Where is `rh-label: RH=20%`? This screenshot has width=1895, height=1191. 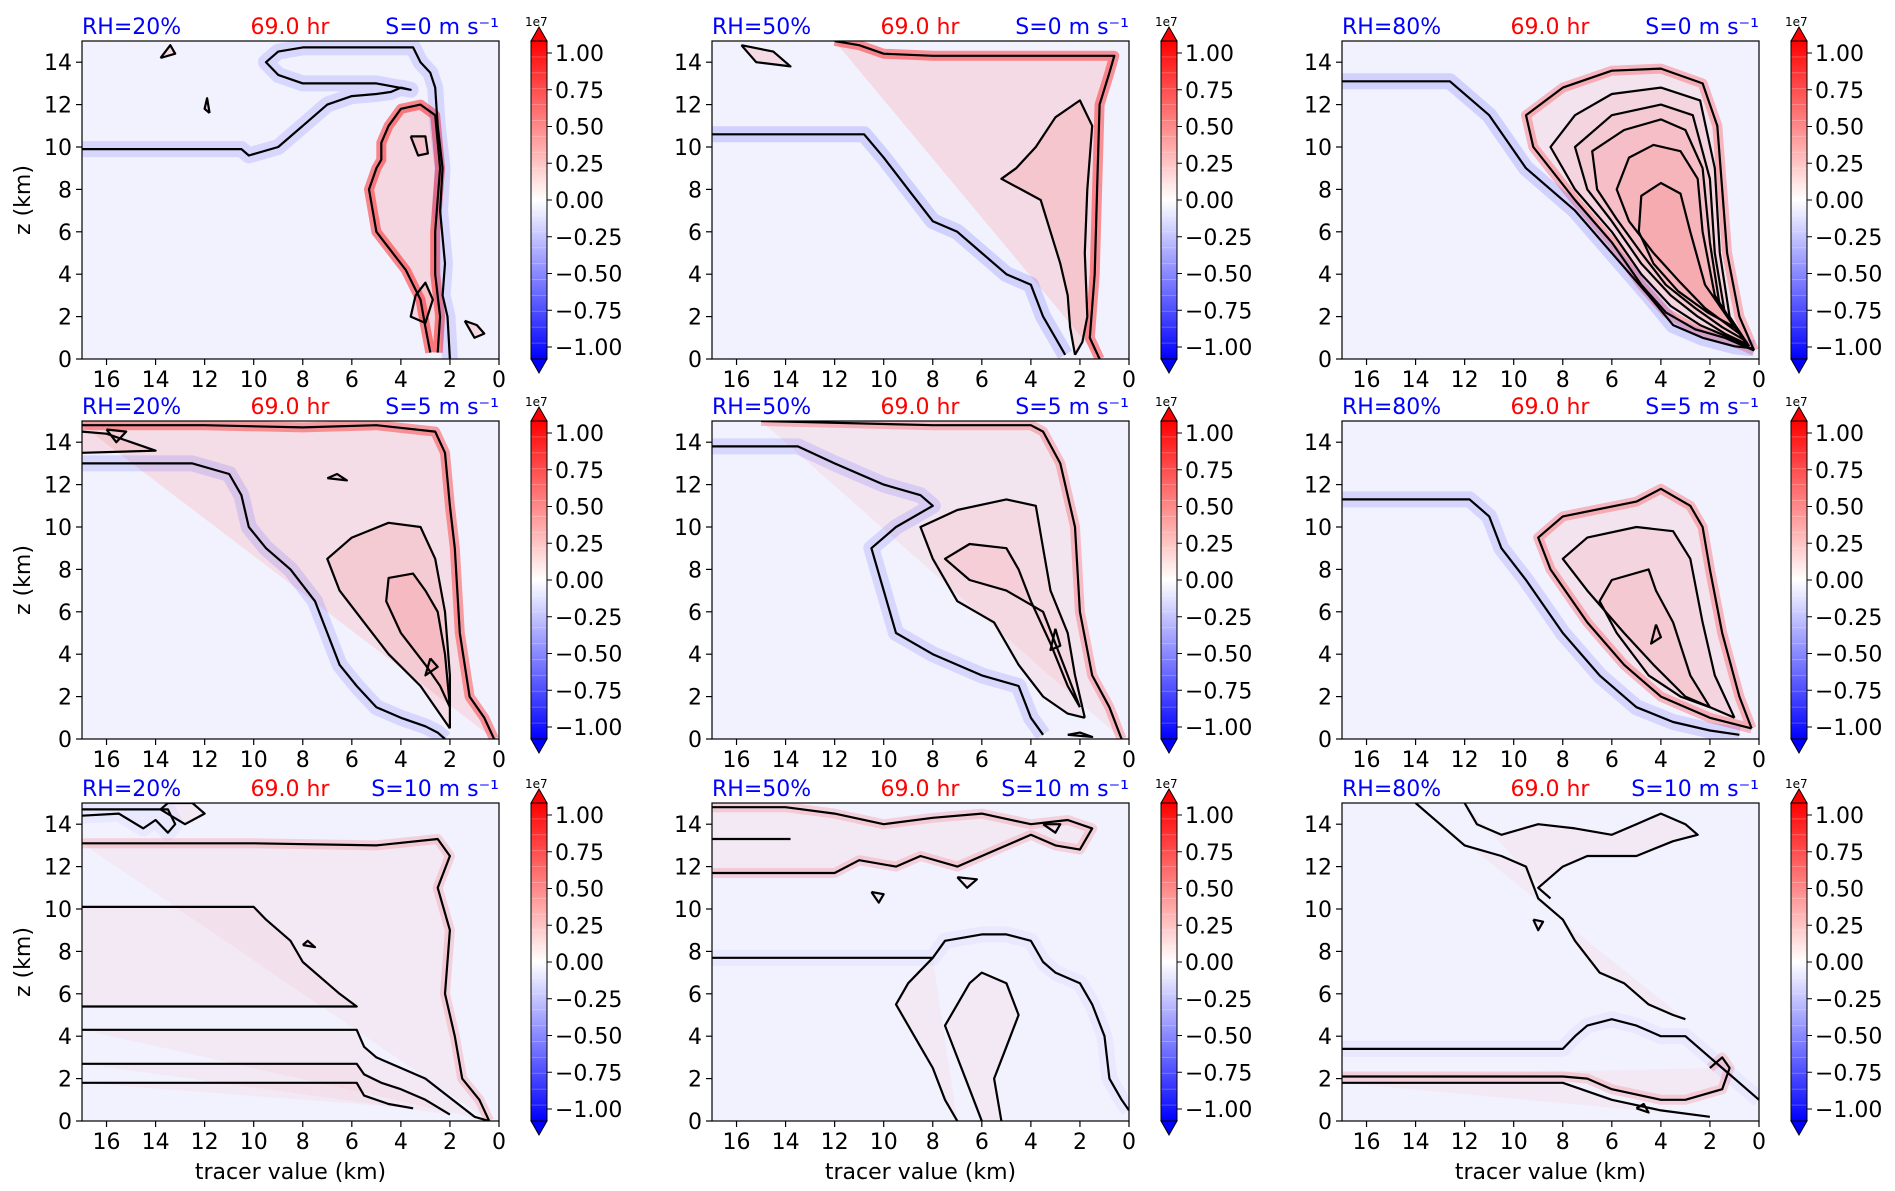 rh-label: RH=20% is located at coordinates (131, 789).